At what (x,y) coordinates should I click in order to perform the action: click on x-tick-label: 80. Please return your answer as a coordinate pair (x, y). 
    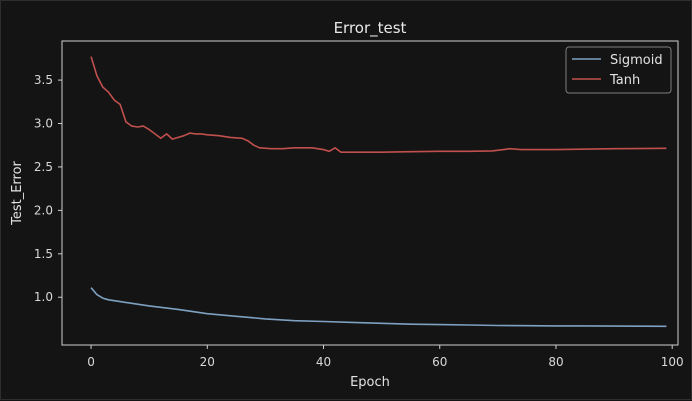
    Looking at the image, I should click on (555, 362).